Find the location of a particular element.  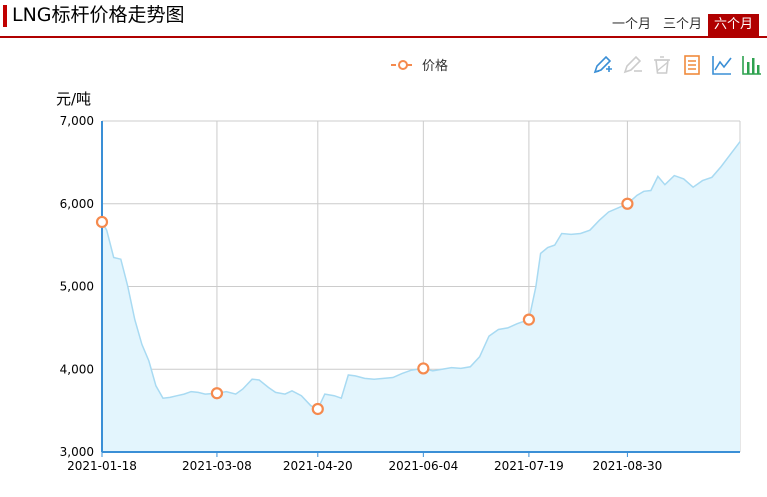

header-divider is located at coordinates (383, 37).